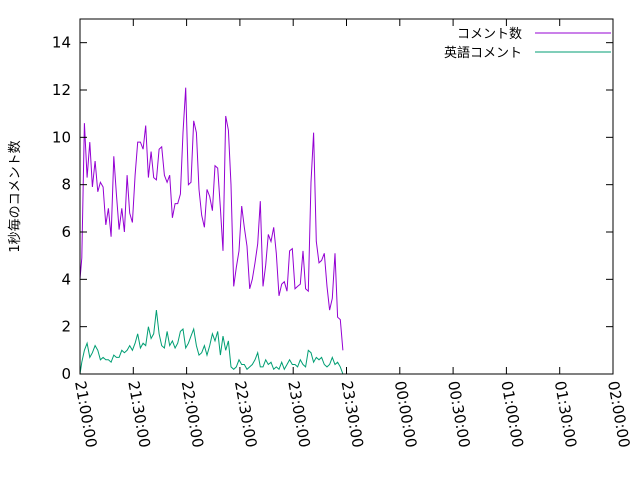 This screenshot has height=480, width=640. What do you see at coordinates (15, 196) in the screenshot?
I see `y-axis-label: 1秒毎のコメント数` at bounding box center [15, 196].